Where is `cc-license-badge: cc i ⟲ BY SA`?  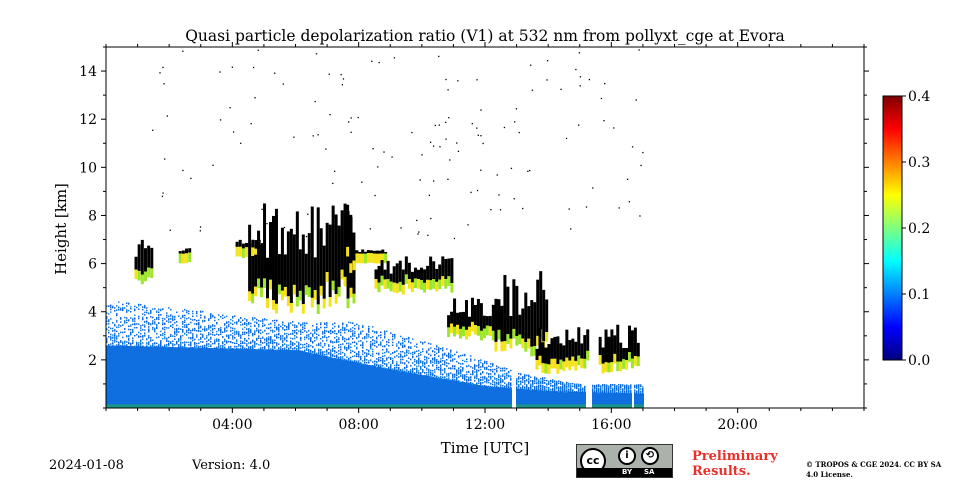 cc-license-badge: cc i ⟲ BY SA is located at coordinates (624, 461).